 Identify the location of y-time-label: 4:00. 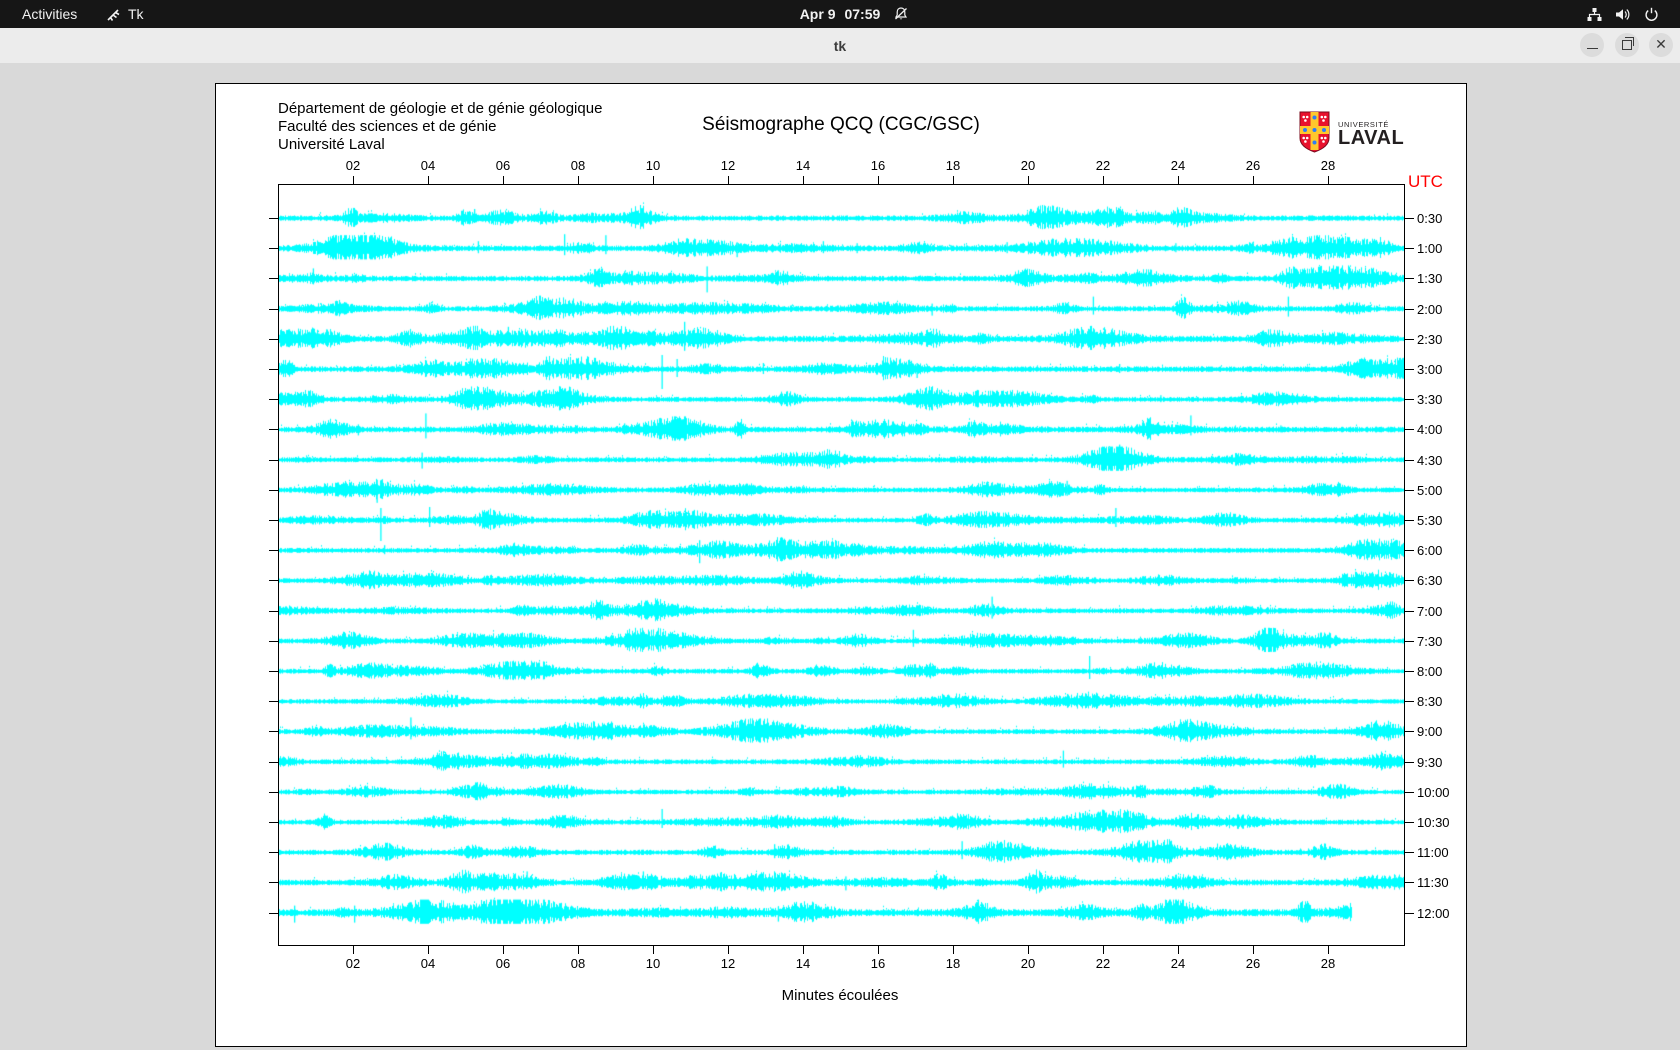
(1430, 430).